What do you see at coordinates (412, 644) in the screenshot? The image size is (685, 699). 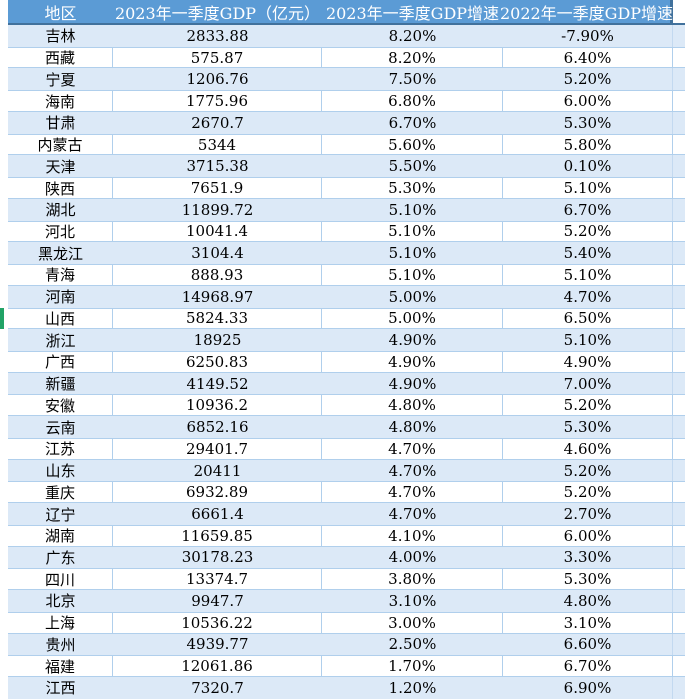 I see `cell-growth-2023: 2.50%` at bounding box center [412, 644].